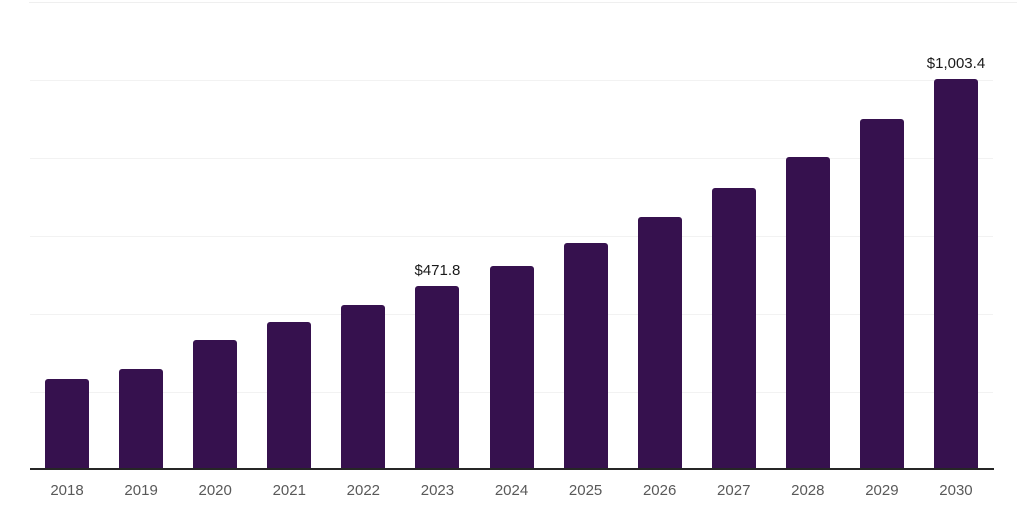 The image size is (1024, 512). What do you see at coordinates (141, 490) in the screenshot?
I see `x-tick-label-2019: 2019` at bounding box center [141, 490].